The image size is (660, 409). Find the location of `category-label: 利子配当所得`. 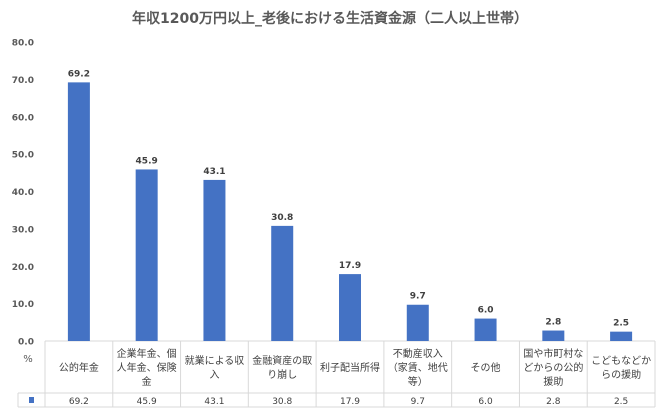

category-label: 利子配当所得 is located at coordinates (350, 367).